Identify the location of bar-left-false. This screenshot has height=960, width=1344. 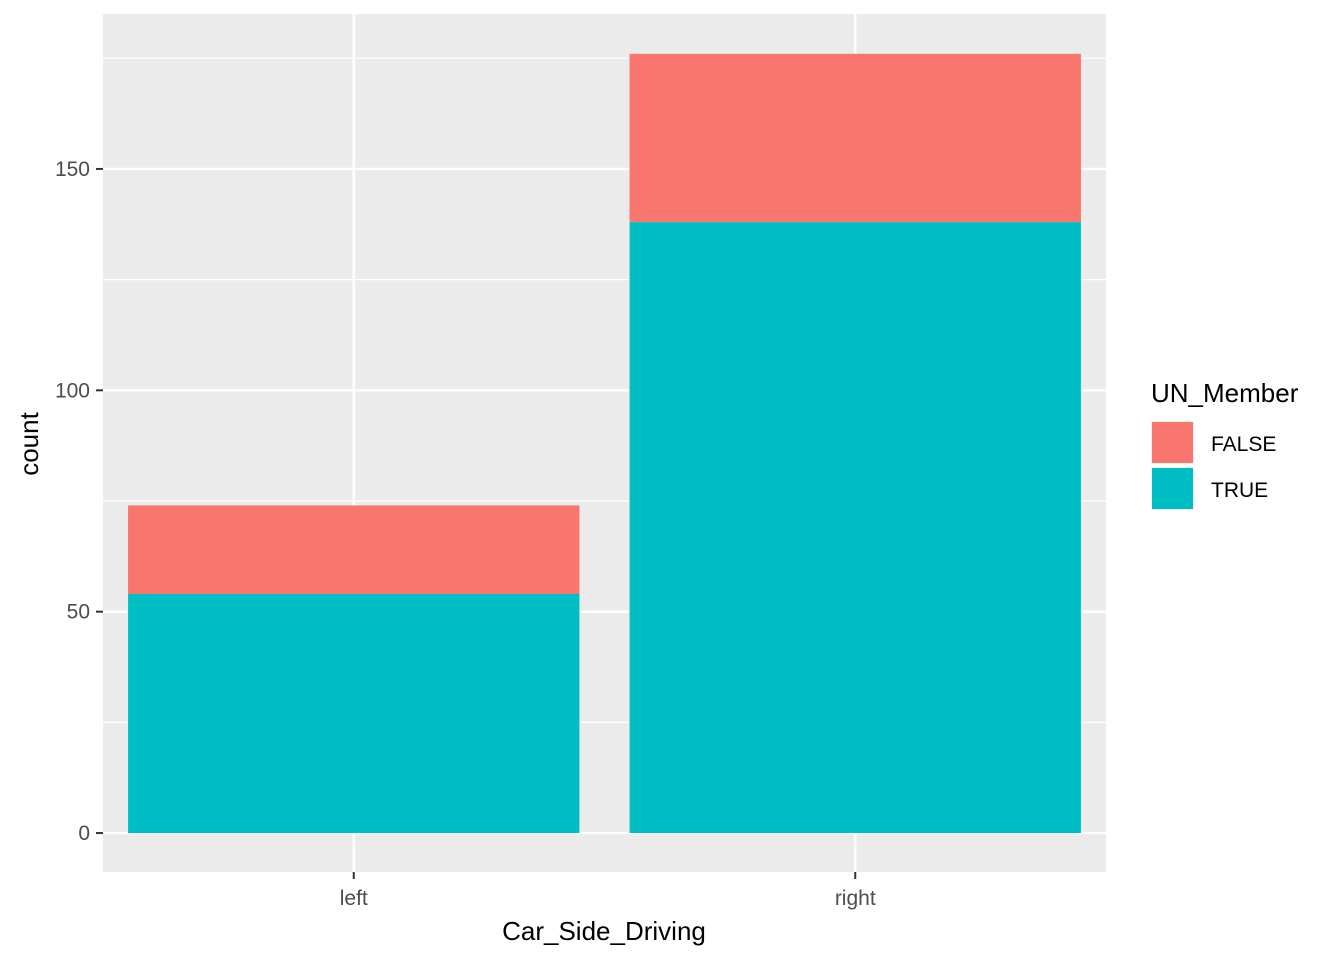
(354, 549).